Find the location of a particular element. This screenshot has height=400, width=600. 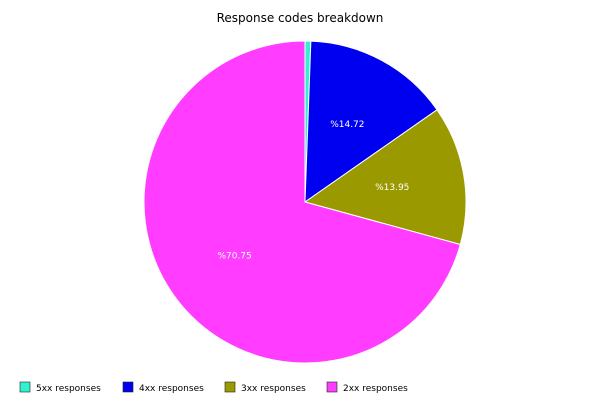

slice-data-label: %13.95 is located at coordinates (392, 188).